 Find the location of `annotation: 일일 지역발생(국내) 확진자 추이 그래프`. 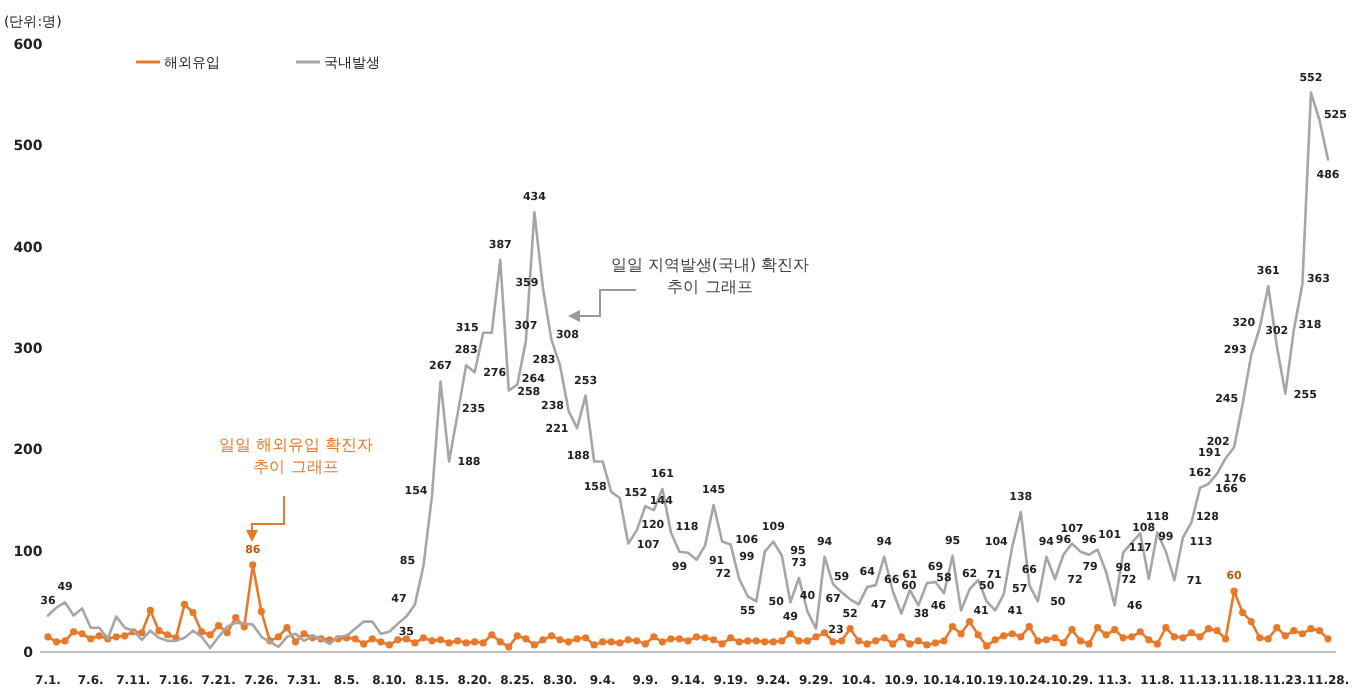

annotation: 일일 지역발생(국내) 확진자 추이 그래프 is located at coordinates (710, 276).